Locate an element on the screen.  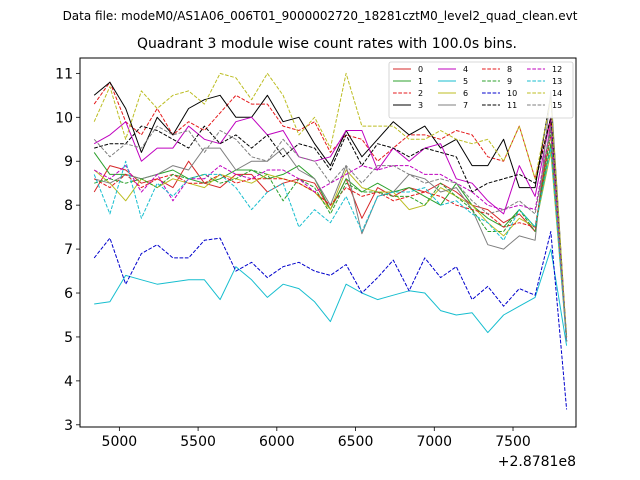
x-tick-label: 5500 is located at coordinates (198, 442).